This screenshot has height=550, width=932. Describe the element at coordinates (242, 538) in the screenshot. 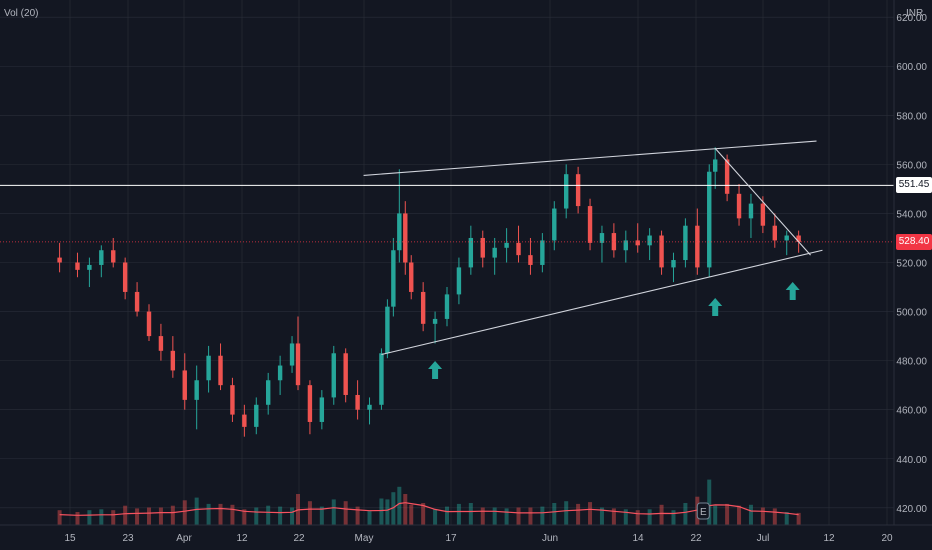

I see `time-tick-label: 12` at that location.